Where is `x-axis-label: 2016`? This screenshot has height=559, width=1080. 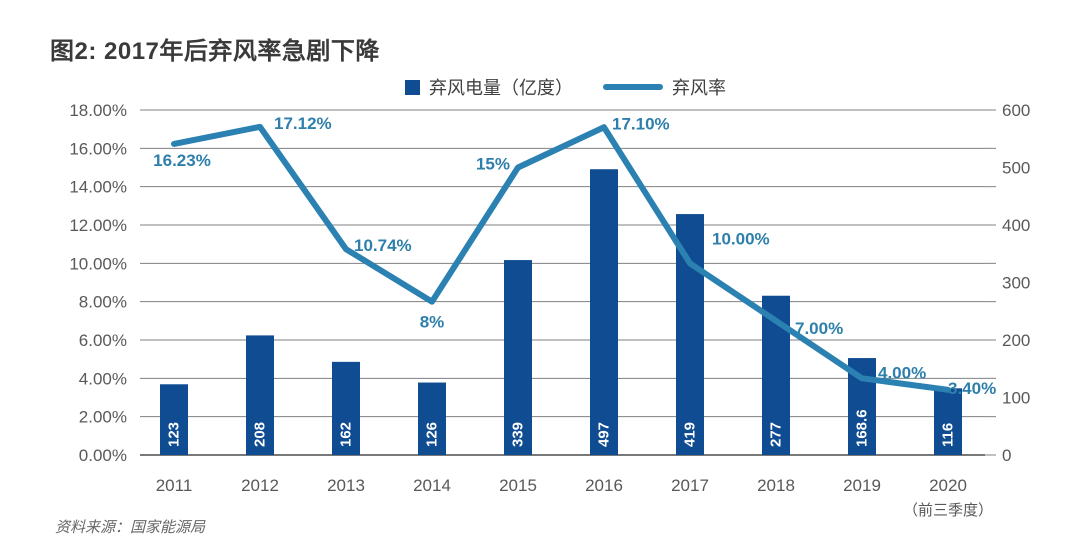
x-axis-label: 2016 is located at coordinates (604, 485).